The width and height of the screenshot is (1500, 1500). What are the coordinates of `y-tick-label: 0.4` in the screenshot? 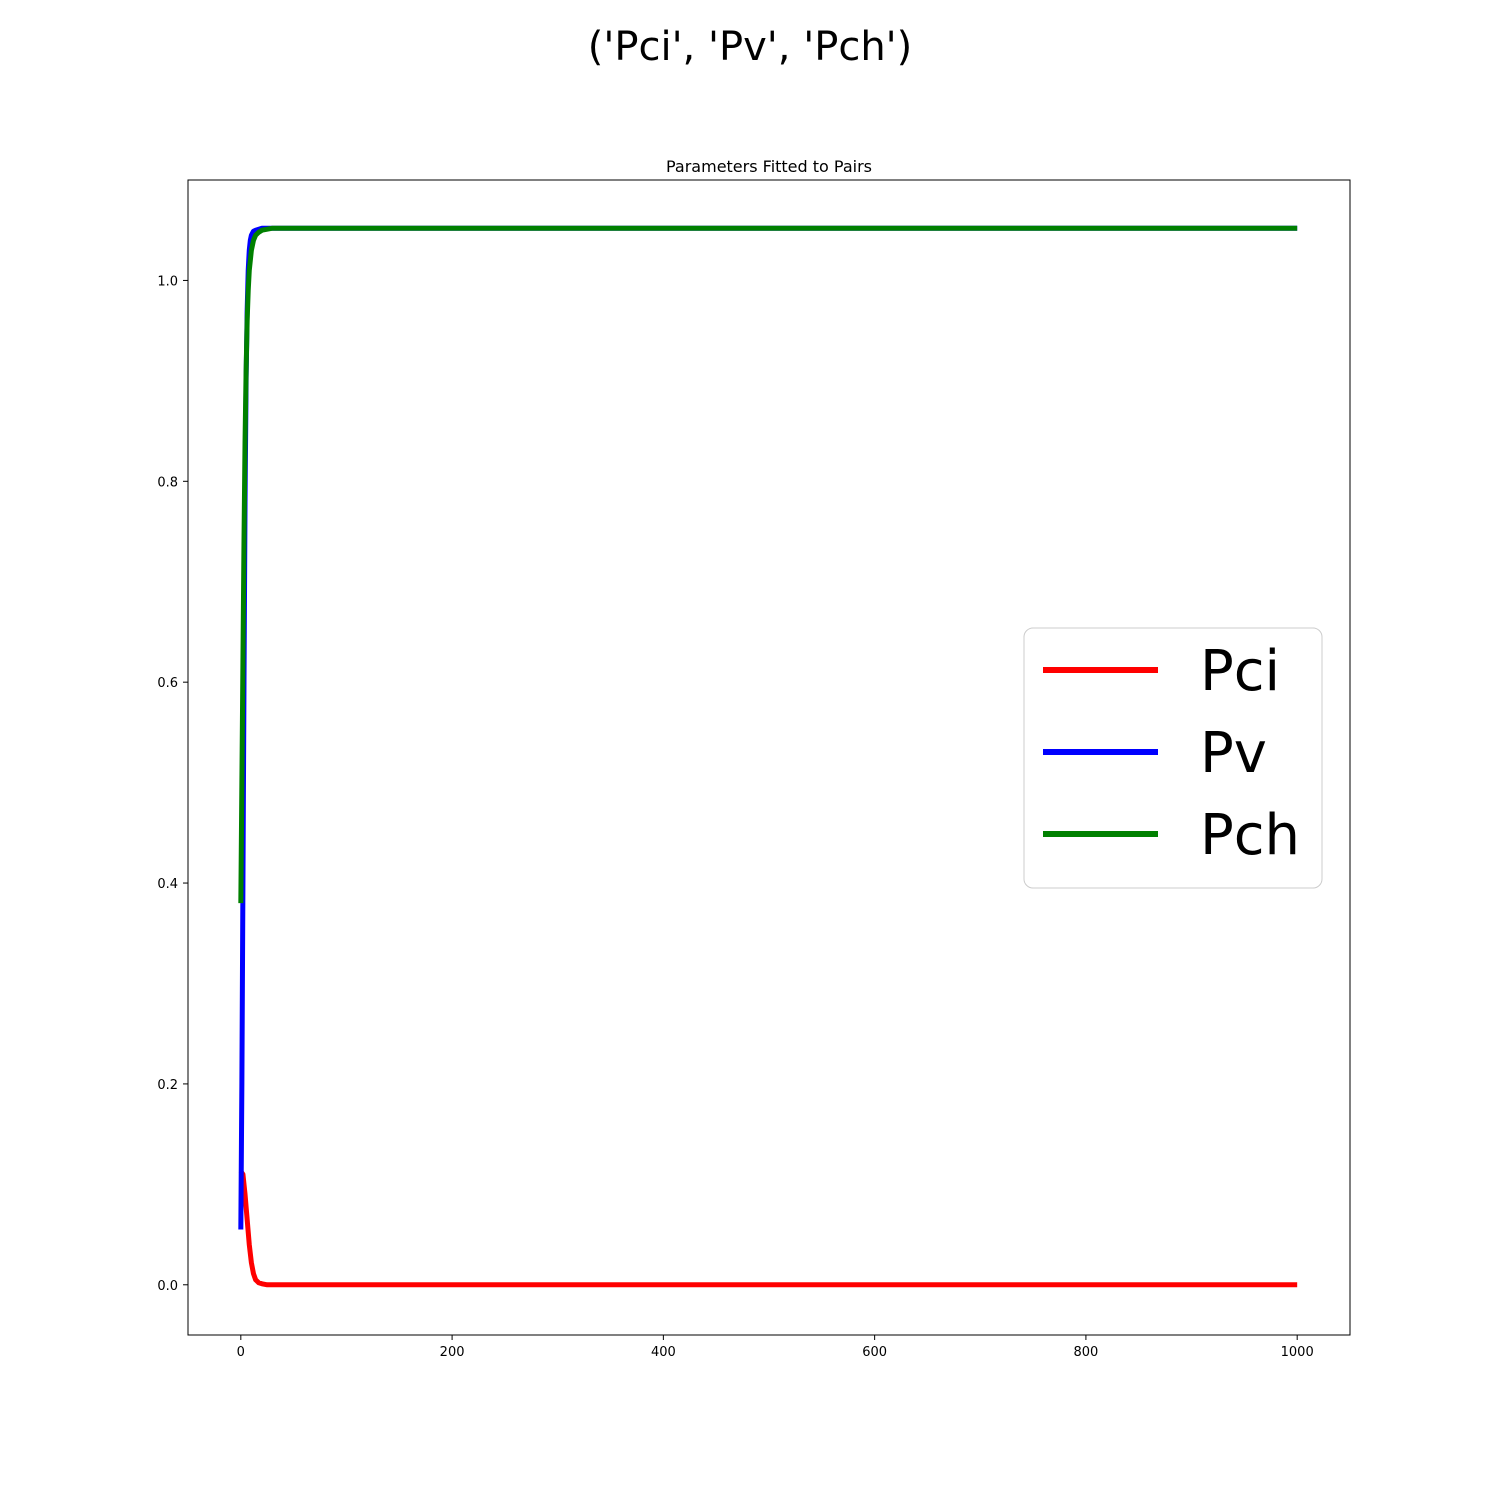 It's located at (167, 884).